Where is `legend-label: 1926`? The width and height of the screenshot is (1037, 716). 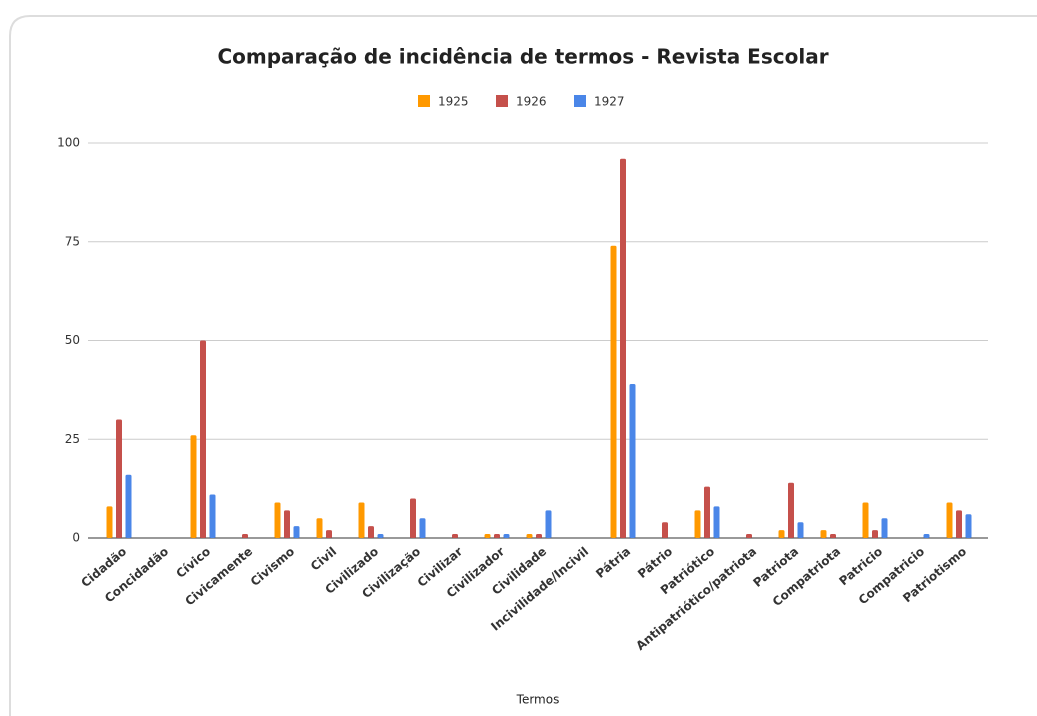
legend-label: 1926 is located at coordinates (531, 102).